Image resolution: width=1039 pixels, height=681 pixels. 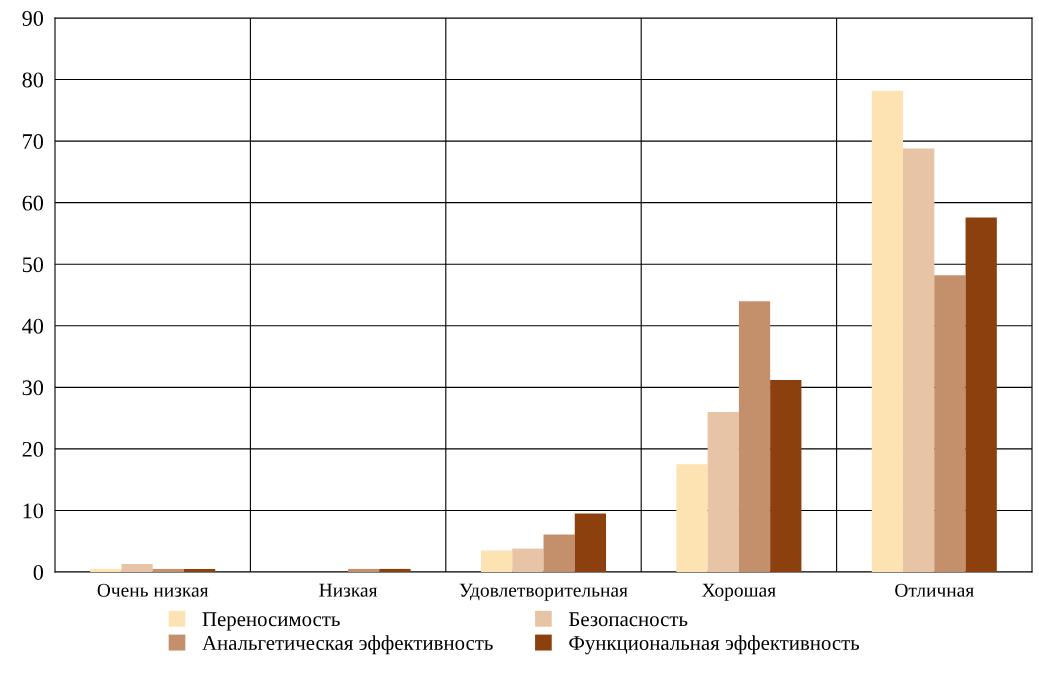 What do you see at coordinates (271, 621) in the screenshot?
I see `legend-label: Переносимость` at bounding box center [271, 621].